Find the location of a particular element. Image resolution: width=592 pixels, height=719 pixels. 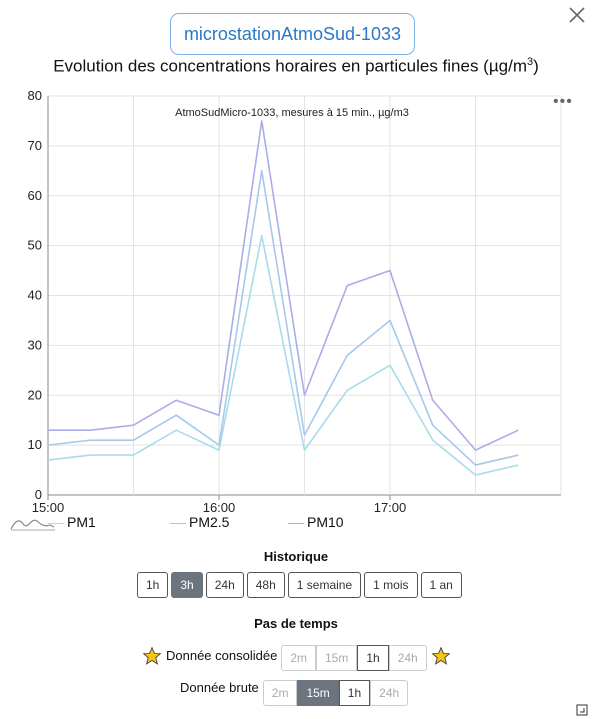

brute-15m-button: 15m is located at coordinates (318, 693).